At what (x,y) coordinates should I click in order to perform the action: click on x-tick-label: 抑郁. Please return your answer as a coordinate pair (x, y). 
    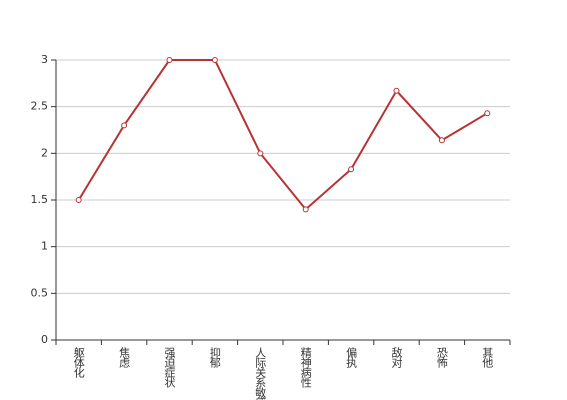
    Looking at the image, I should click on (214, 357).